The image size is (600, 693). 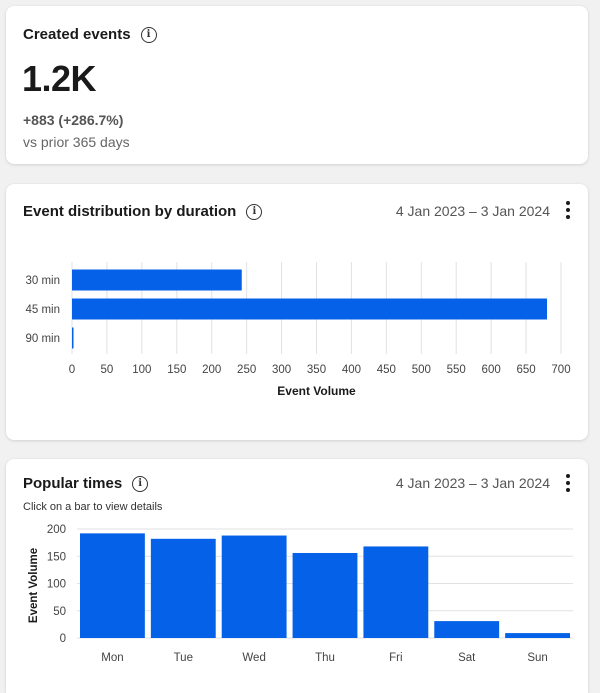 I want to click on x-tick-label: 50, so click(x=107, y=370).